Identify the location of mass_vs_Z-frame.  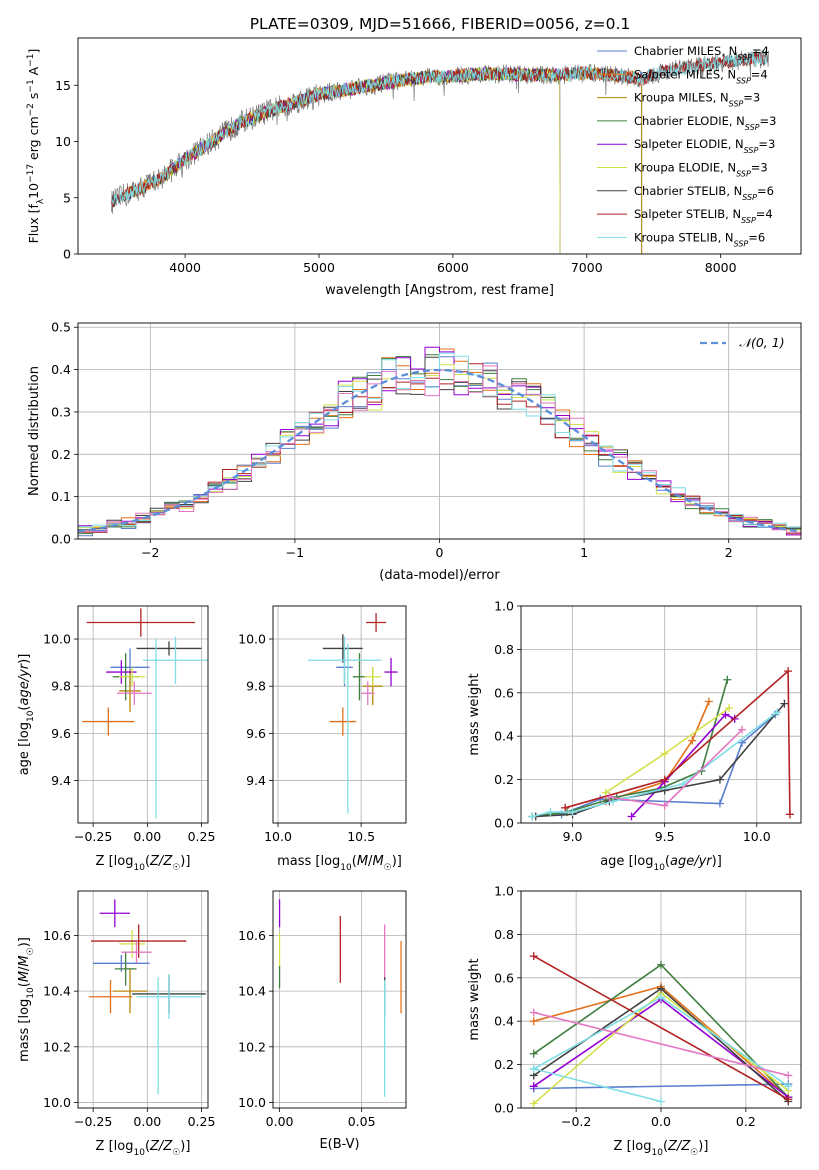
(143, 999).